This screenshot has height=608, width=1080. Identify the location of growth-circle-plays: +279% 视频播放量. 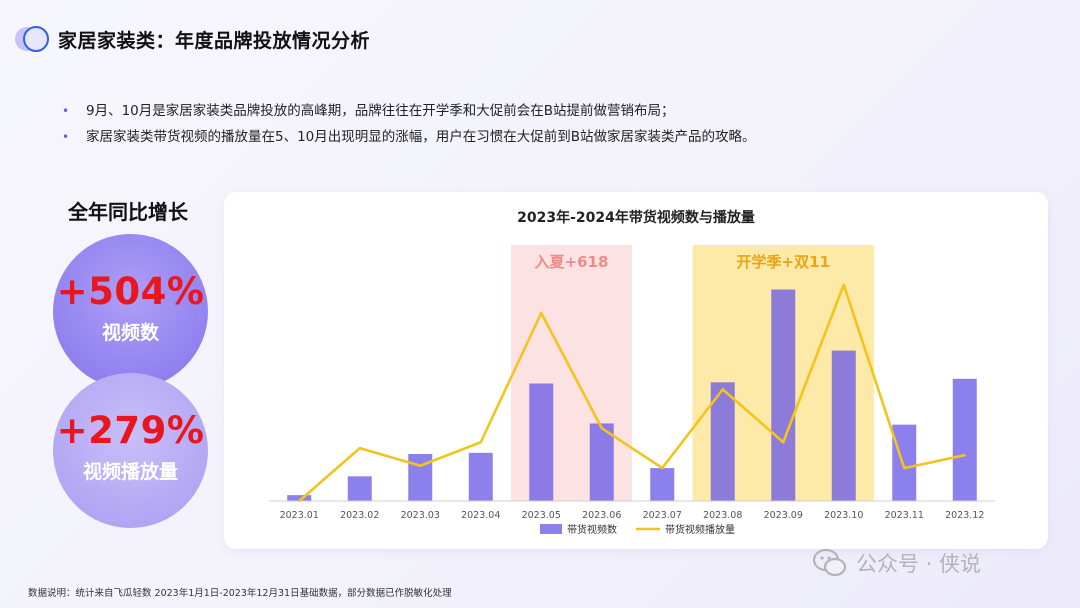
(130, 450).